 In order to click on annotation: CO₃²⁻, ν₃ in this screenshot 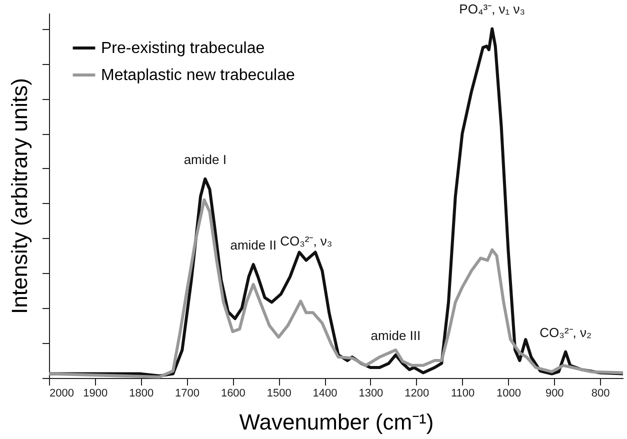, I will do `click(306, 240)`.